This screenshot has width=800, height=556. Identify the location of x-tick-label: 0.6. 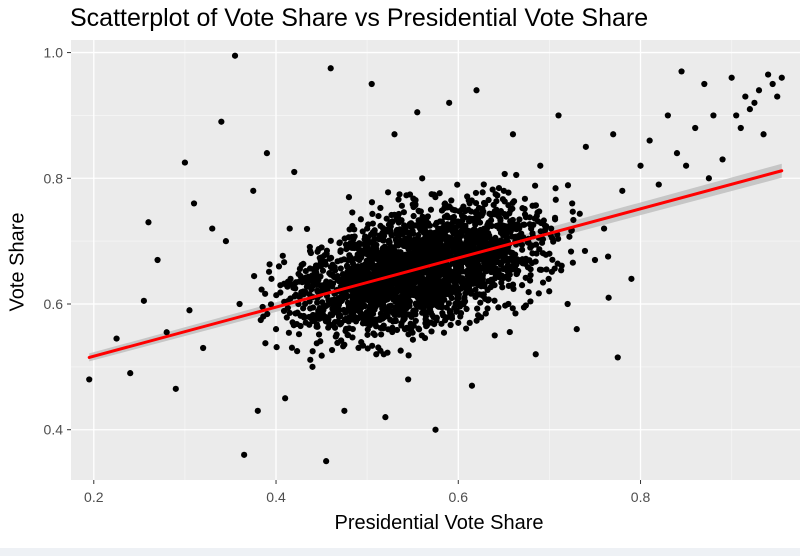
(459, 497).